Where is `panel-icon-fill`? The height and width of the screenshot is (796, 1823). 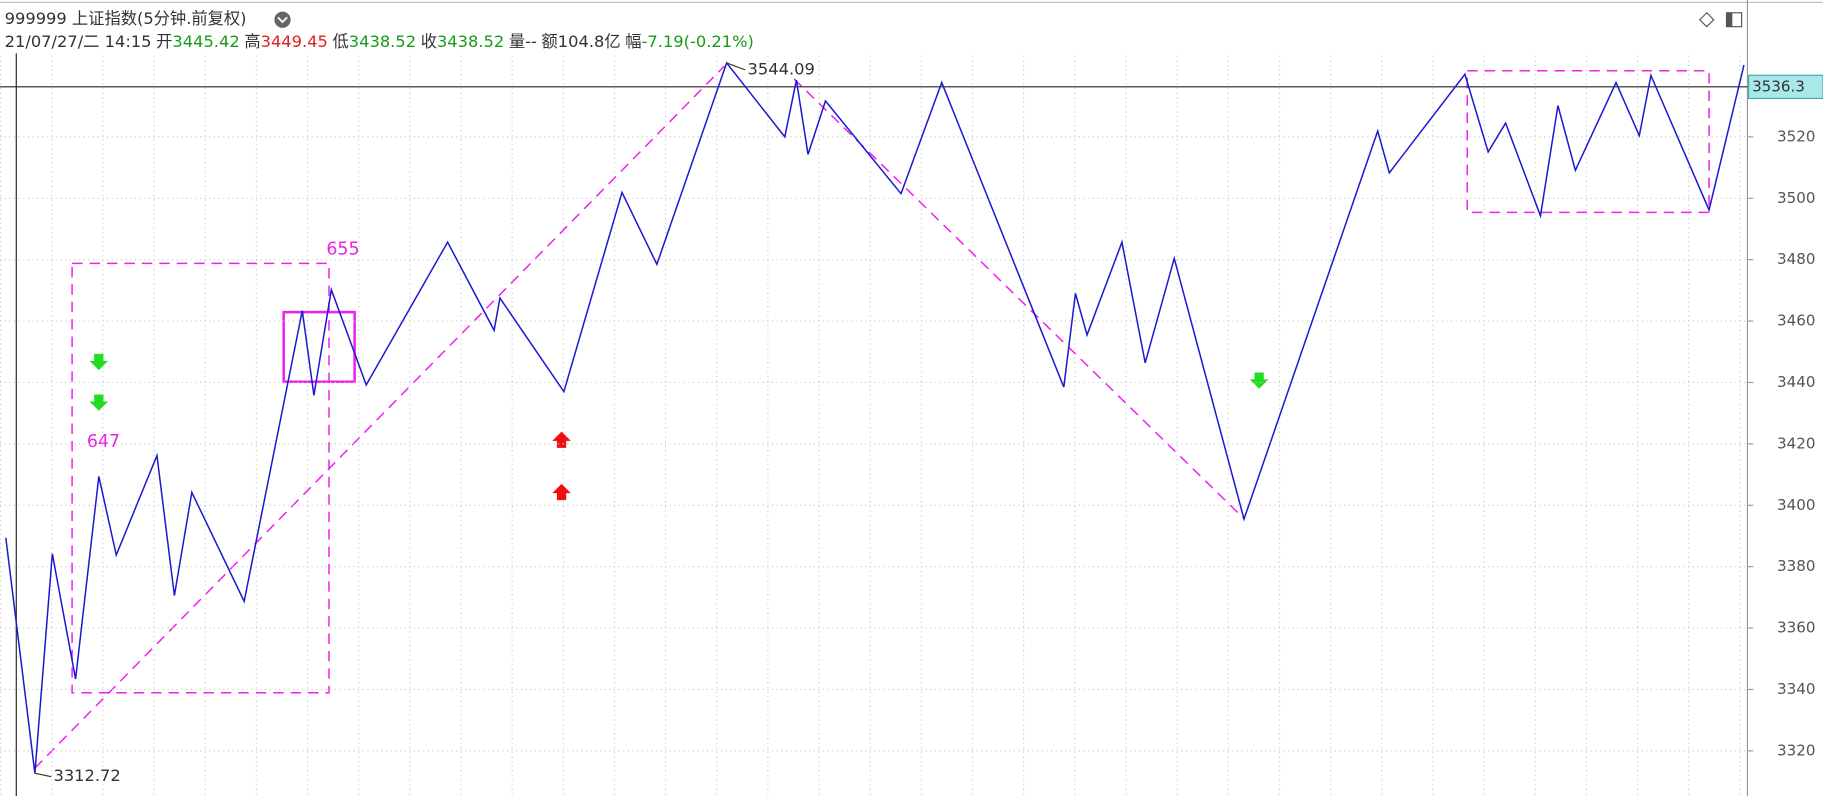
panel-icon-fill is located at coordinates (1729, 19).